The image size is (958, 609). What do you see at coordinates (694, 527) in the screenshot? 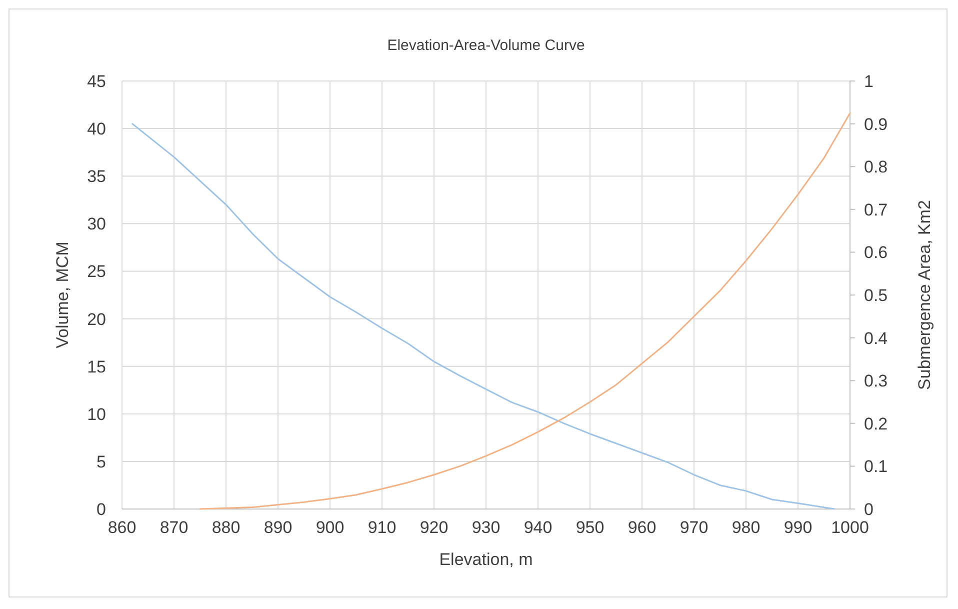
I see `x-tick-label: 970` at bounding box center [694, 527].